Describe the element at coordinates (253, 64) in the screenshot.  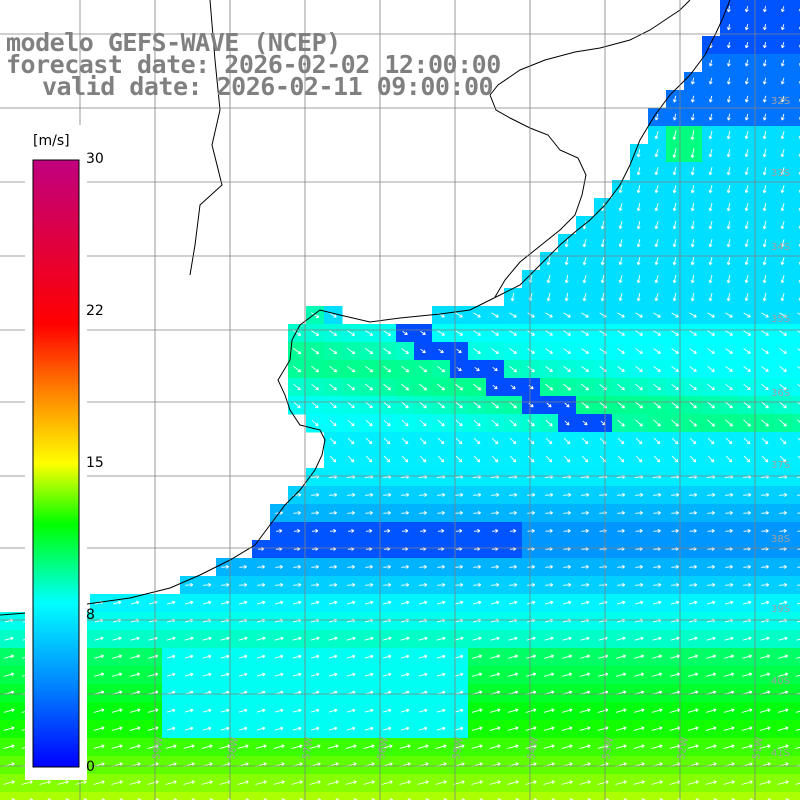
I see `forecast-date: forecast date: 2026-02-02 12:00:00` at that location.